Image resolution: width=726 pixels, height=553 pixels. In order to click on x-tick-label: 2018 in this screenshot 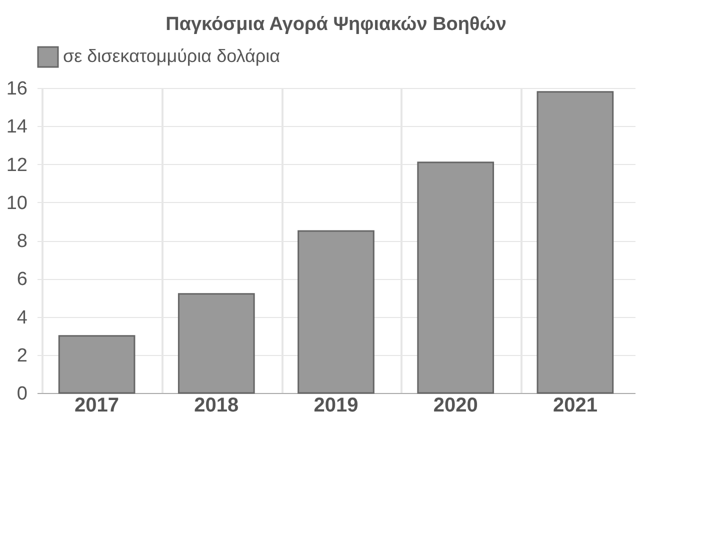, I will do `click(216, 405)`.